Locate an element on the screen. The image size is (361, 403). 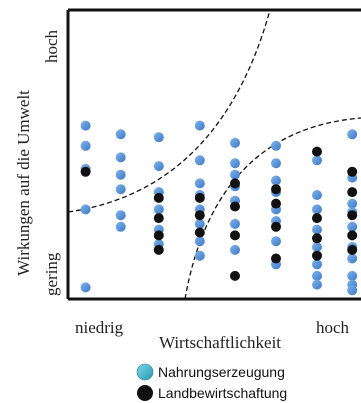
legend-label-landbewirtschaftung: Landbewirtschaftung is located at coordinates (222, 393).